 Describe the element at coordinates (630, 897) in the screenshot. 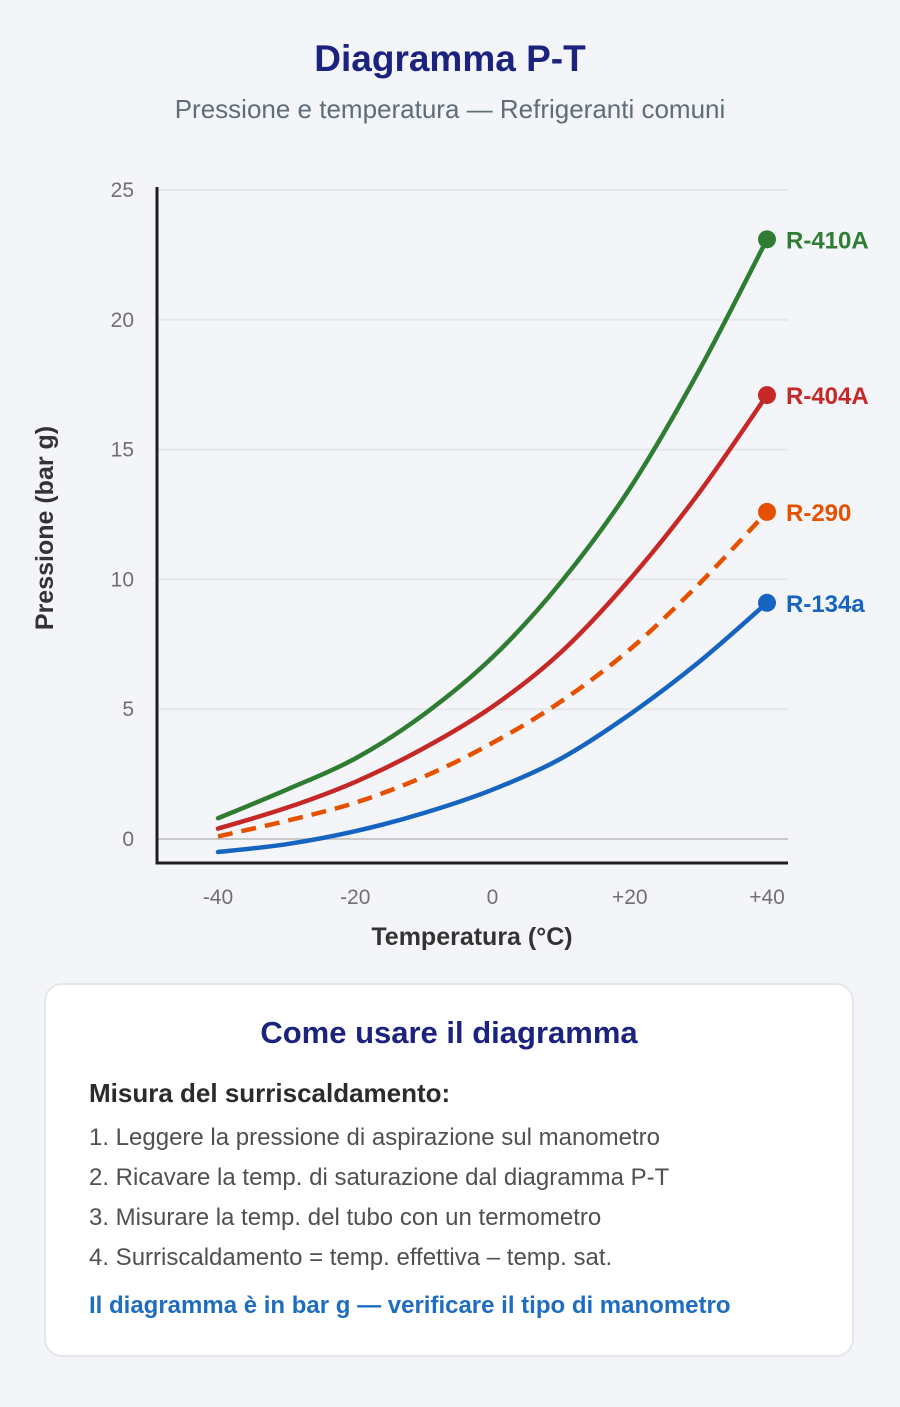

I see `x-tick-label: +20` at that location.